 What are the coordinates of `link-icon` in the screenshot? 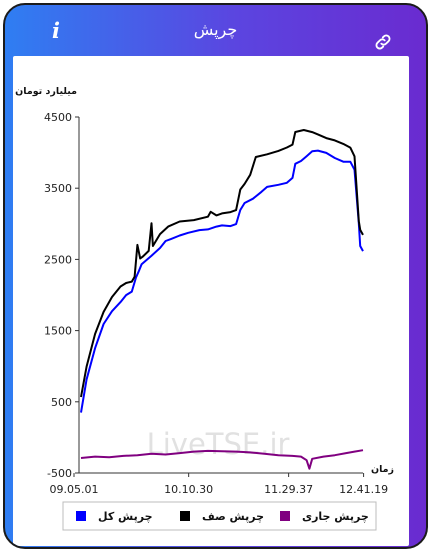 It's located at (383, 42).